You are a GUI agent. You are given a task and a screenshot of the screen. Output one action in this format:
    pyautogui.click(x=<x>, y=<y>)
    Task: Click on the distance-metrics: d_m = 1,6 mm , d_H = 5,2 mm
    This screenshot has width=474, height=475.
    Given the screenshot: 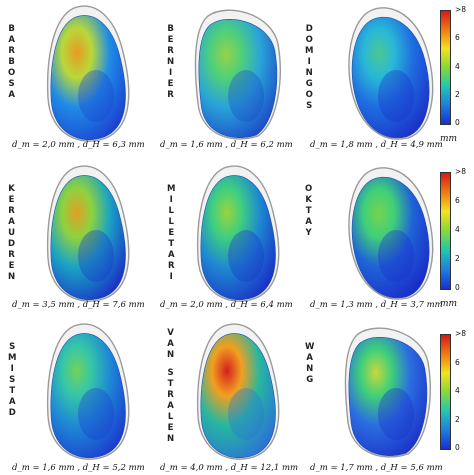 What is the action you would take?
    pyautogui.click(x=78, y=468)
    